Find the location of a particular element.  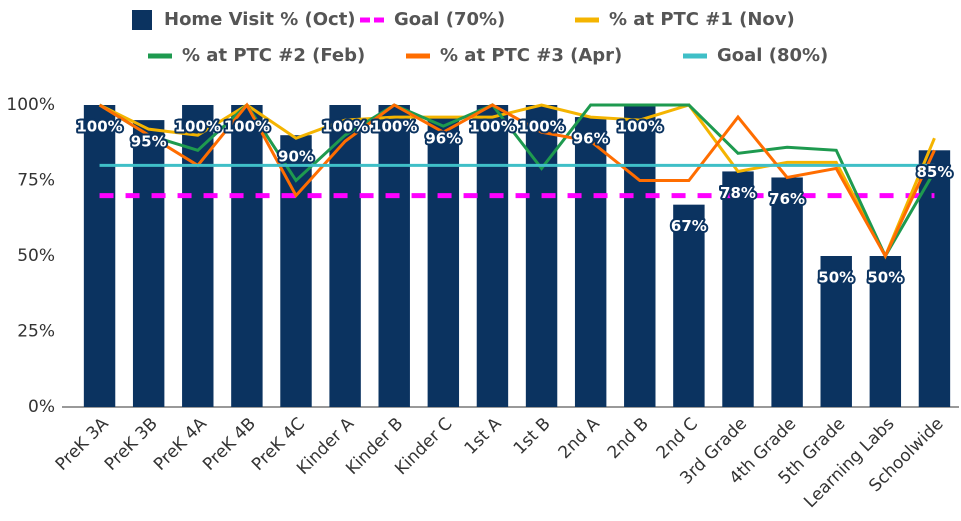

y-tick-label: 50% is located at coordinates (36, 256).